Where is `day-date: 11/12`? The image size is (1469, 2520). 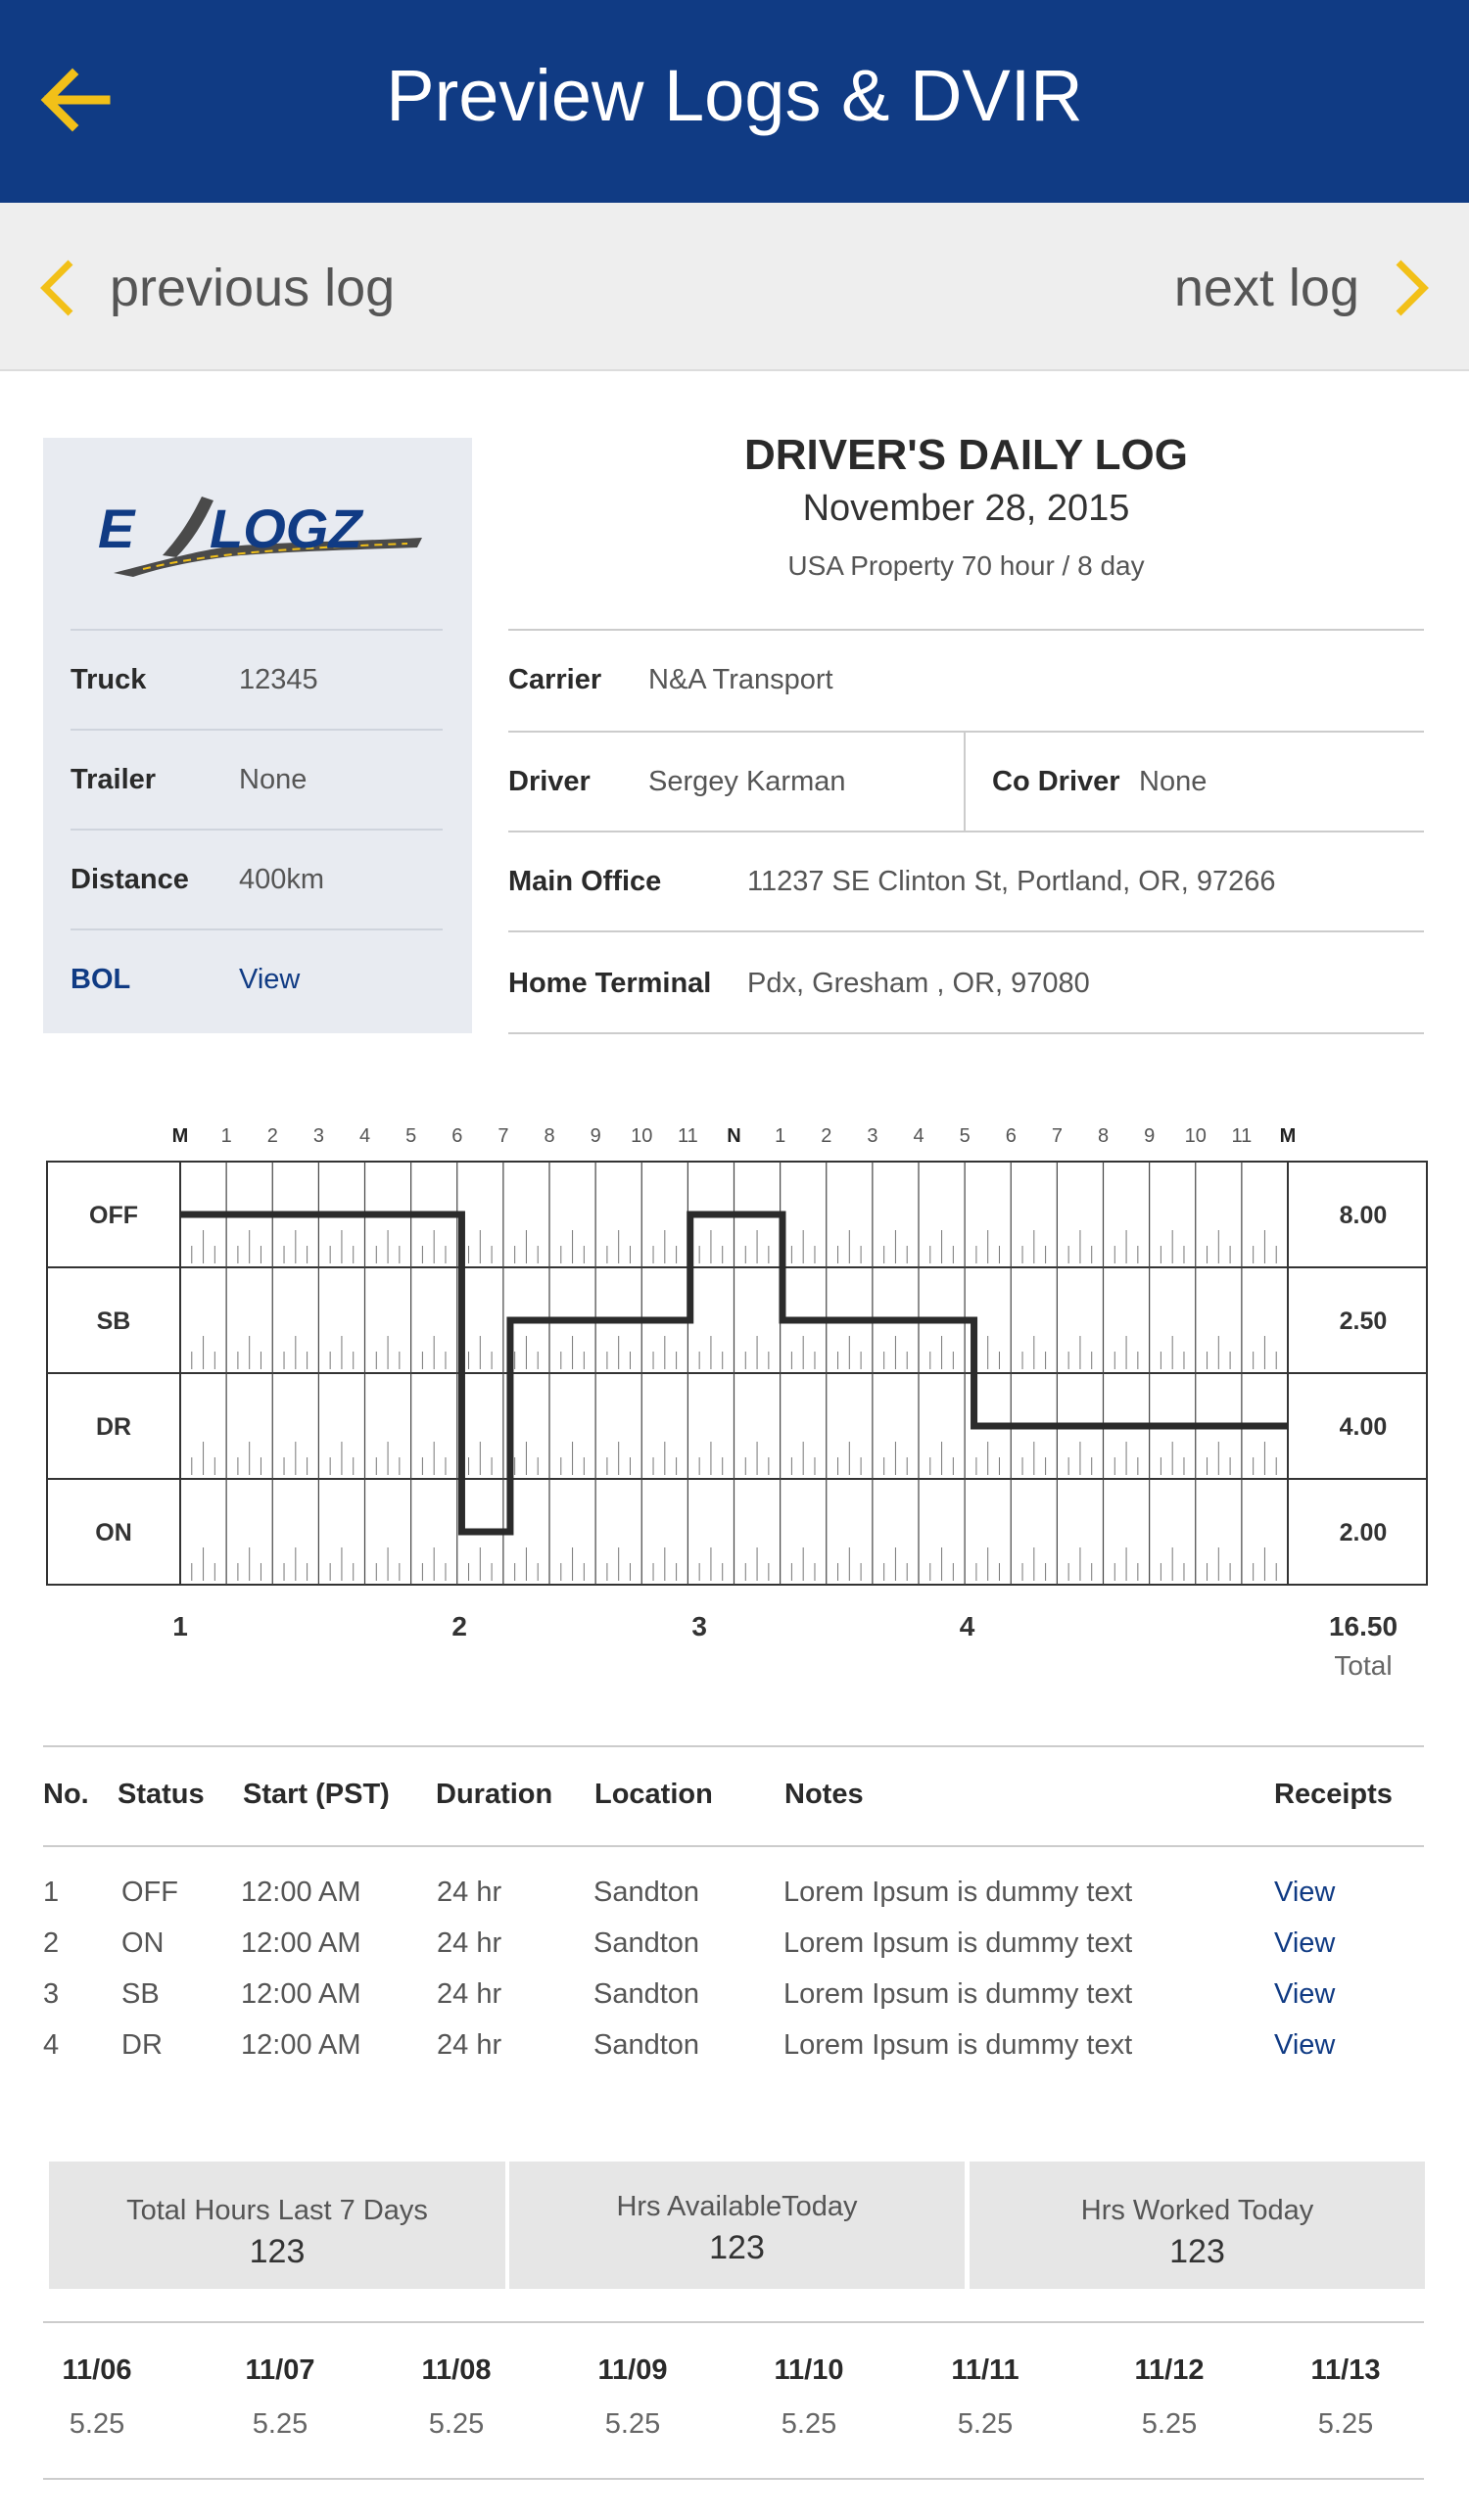
day-date: 11/12 is located at coordinates (1169, 2370).